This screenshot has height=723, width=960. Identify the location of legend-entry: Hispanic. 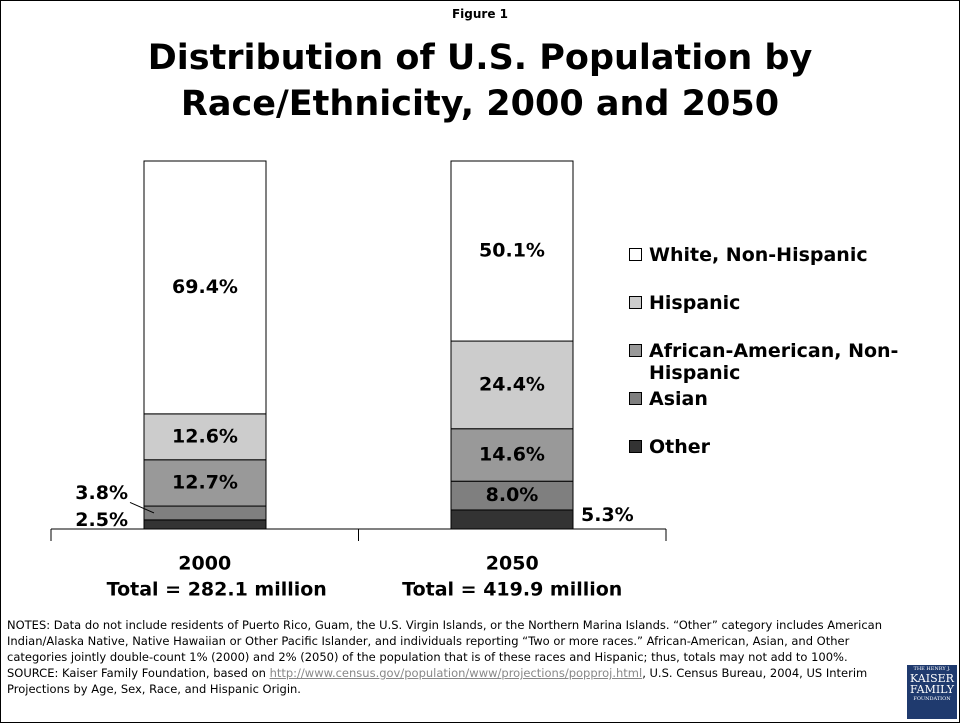
(771, 303).